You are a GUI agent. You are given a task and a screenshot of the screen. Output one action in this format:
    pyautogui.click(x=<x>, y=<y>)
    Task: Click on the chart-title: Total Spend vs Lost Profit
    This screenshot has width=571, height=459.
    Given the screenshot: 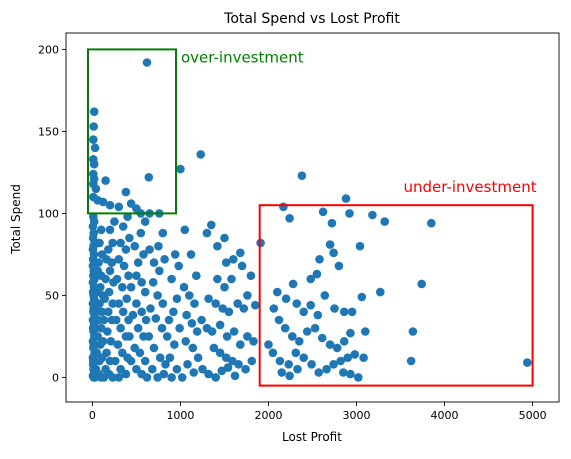 What is the action you would take?
    pyautogui.click(x=311, y=19)
    